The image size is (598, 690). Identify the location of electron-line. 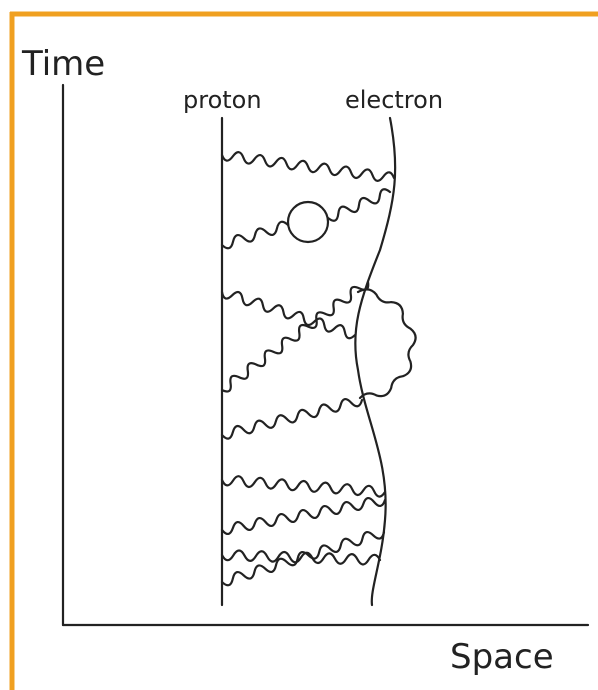
(375, 361).